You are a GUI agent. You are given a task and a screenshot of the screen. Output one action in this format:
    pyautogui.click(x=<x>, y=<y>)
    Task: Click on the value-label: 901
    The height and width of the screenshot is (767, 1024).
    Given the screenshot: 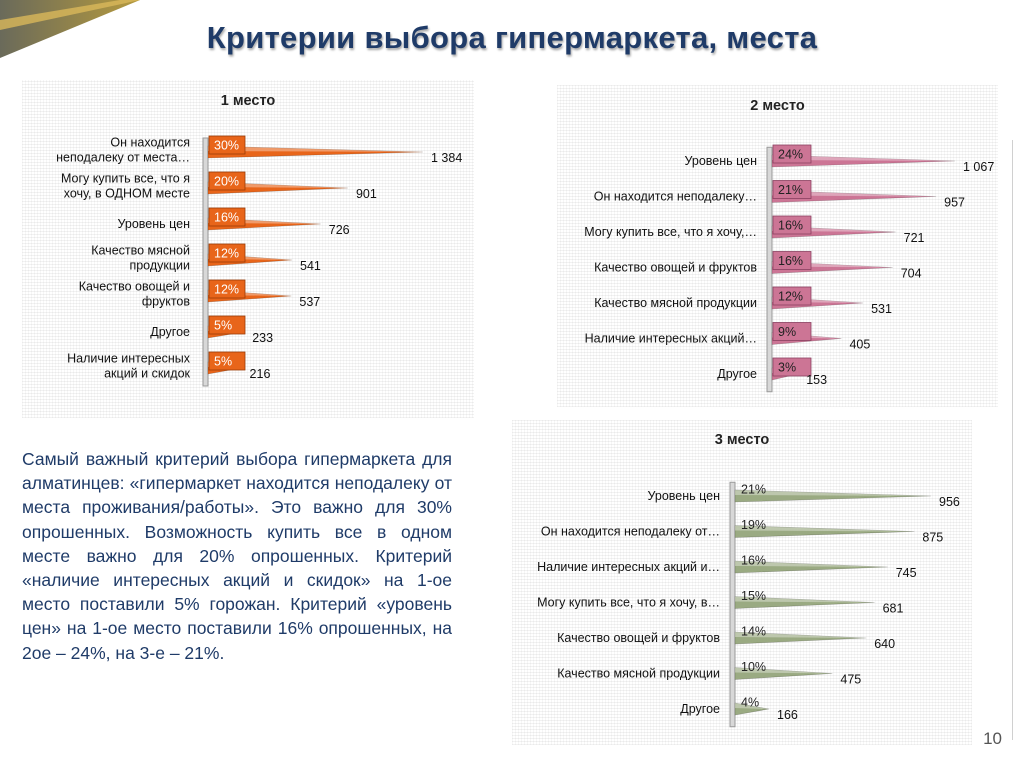 What is the action you would take?
    pyautogui.click(x=366, y=194)
    